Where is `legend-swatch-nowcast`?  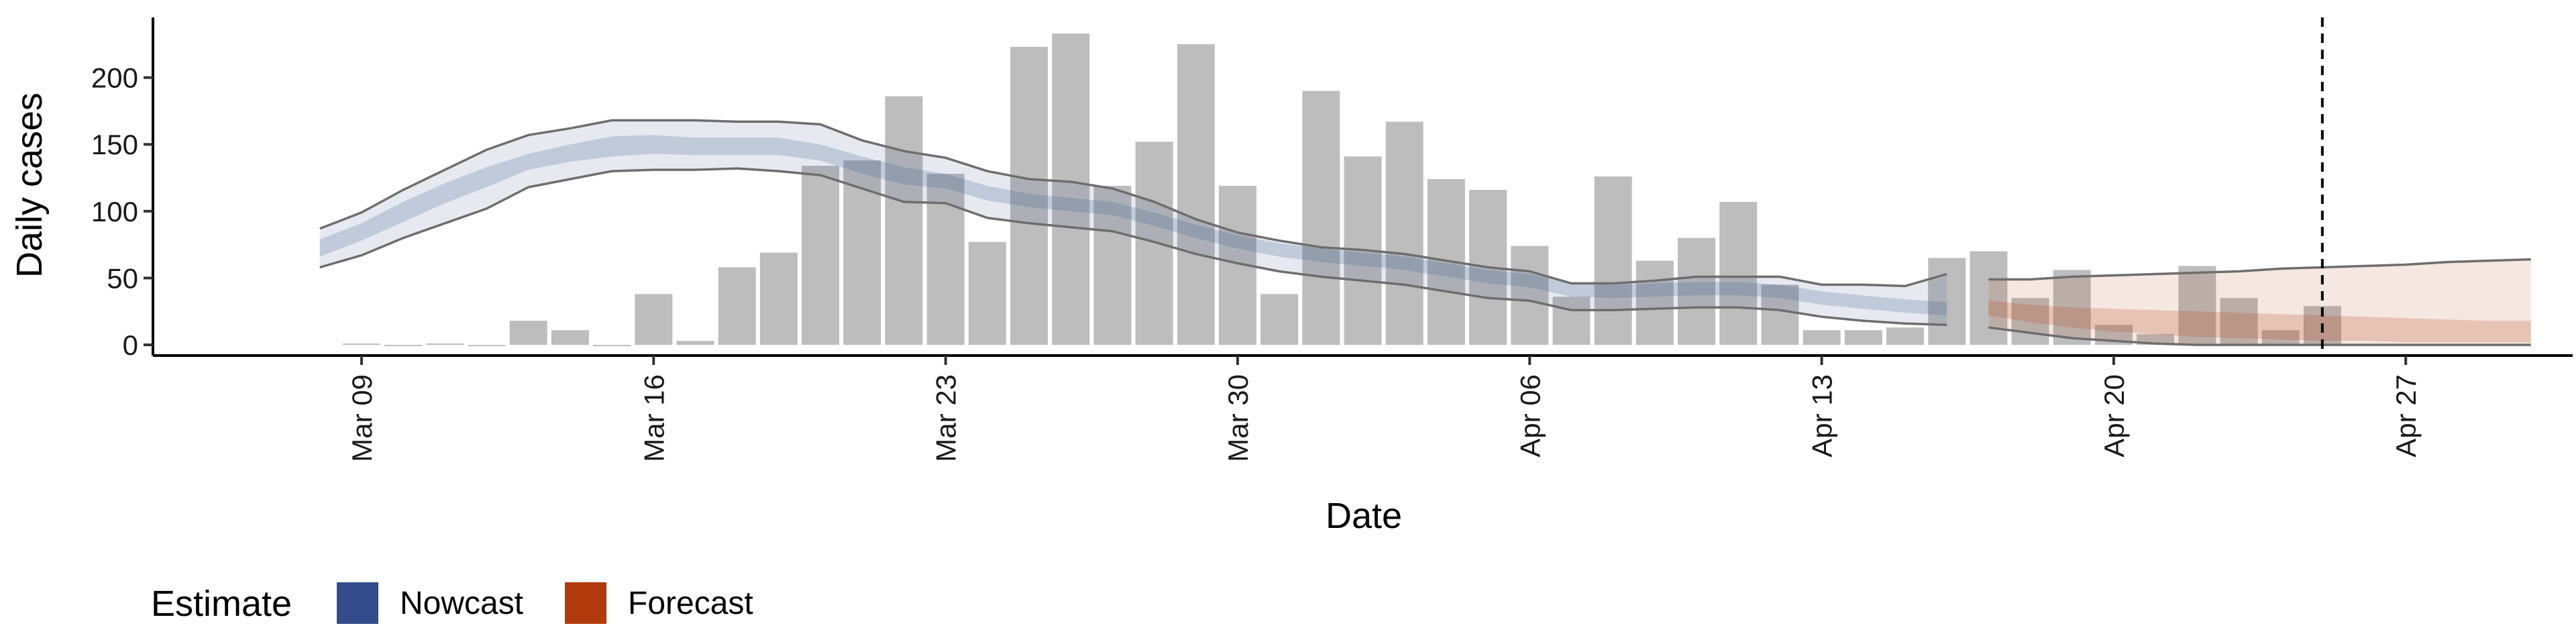
legend-swatch-nowcast is located at coordinates (357, 603).